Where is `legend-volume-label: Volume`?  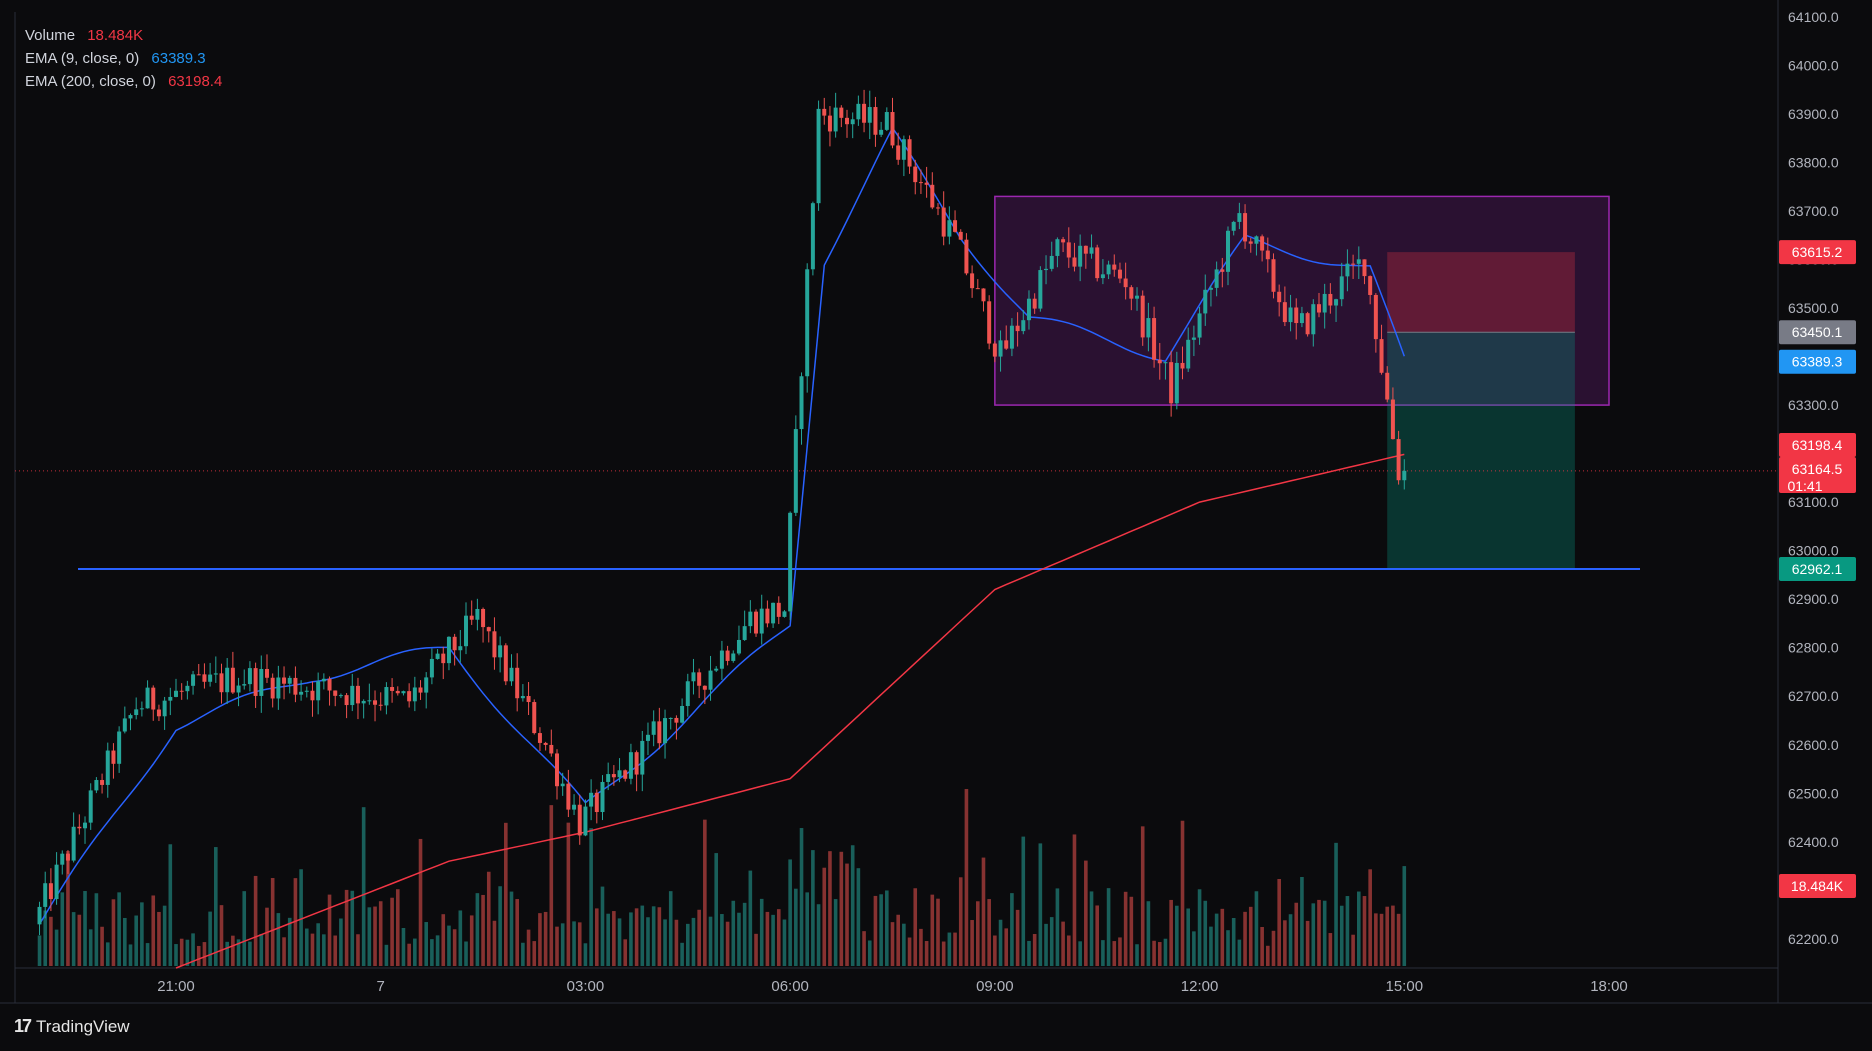 legend-volume-label: Volume is located at coordinates (50, 35).